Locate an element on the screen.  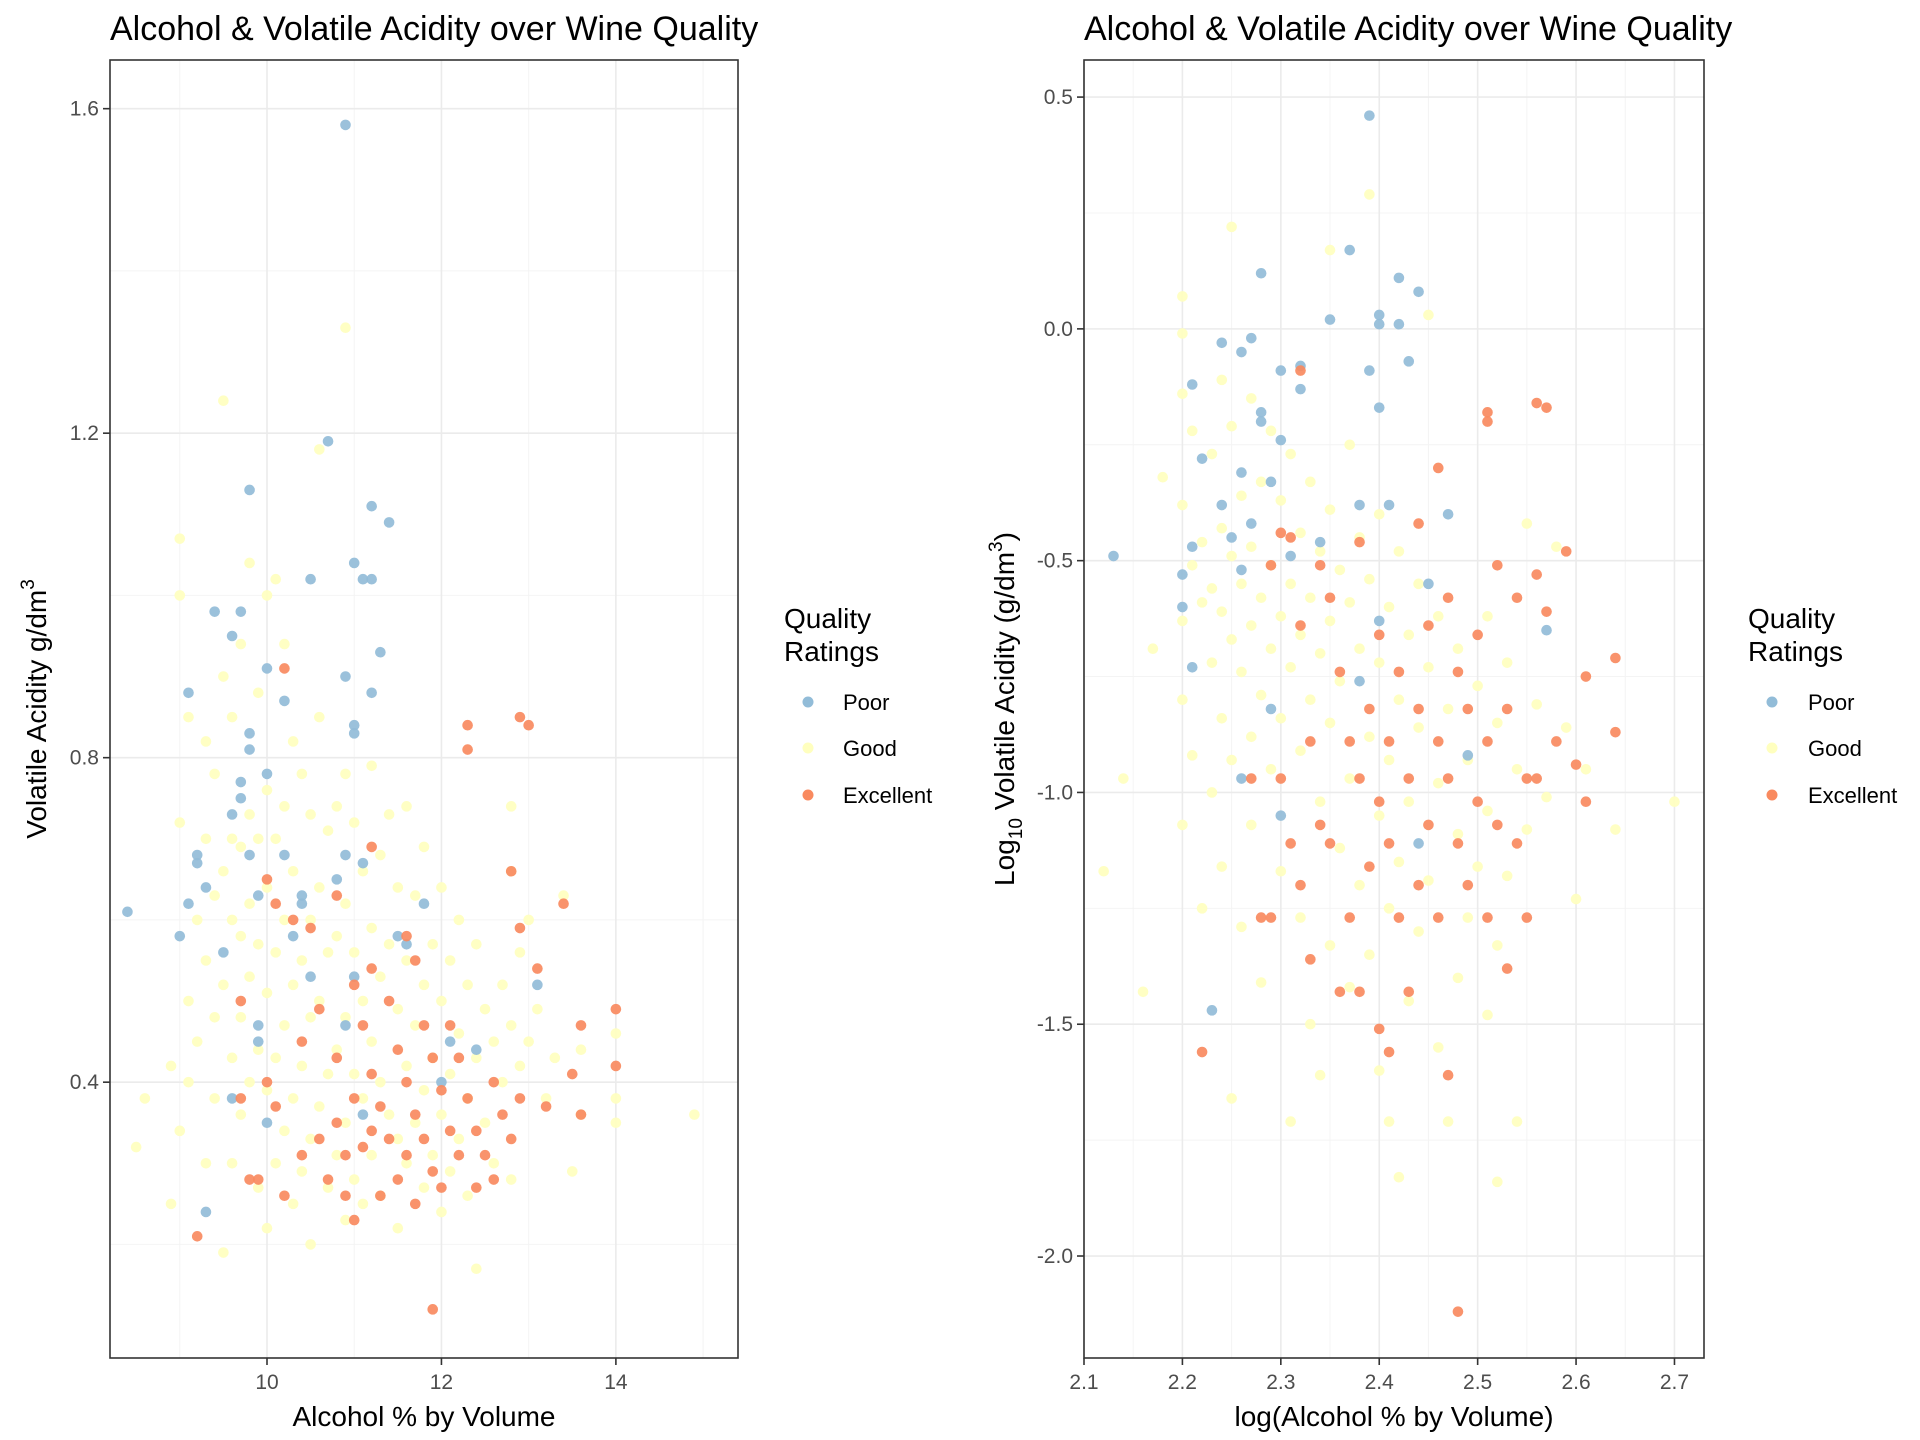
left-legend: Quality Ratings Poor Good Excellent is located at coordinates (858, 705).